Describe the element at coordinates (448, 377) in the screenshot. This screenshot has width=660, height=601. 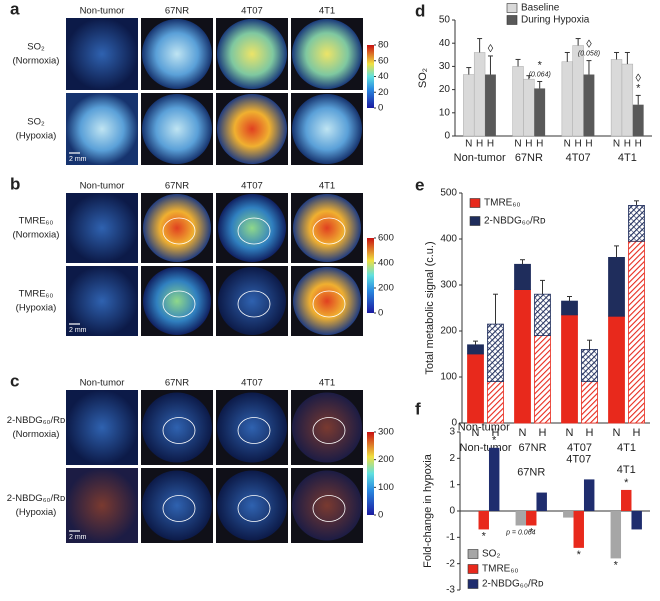
I see `y-tick-label: 100` at that location.